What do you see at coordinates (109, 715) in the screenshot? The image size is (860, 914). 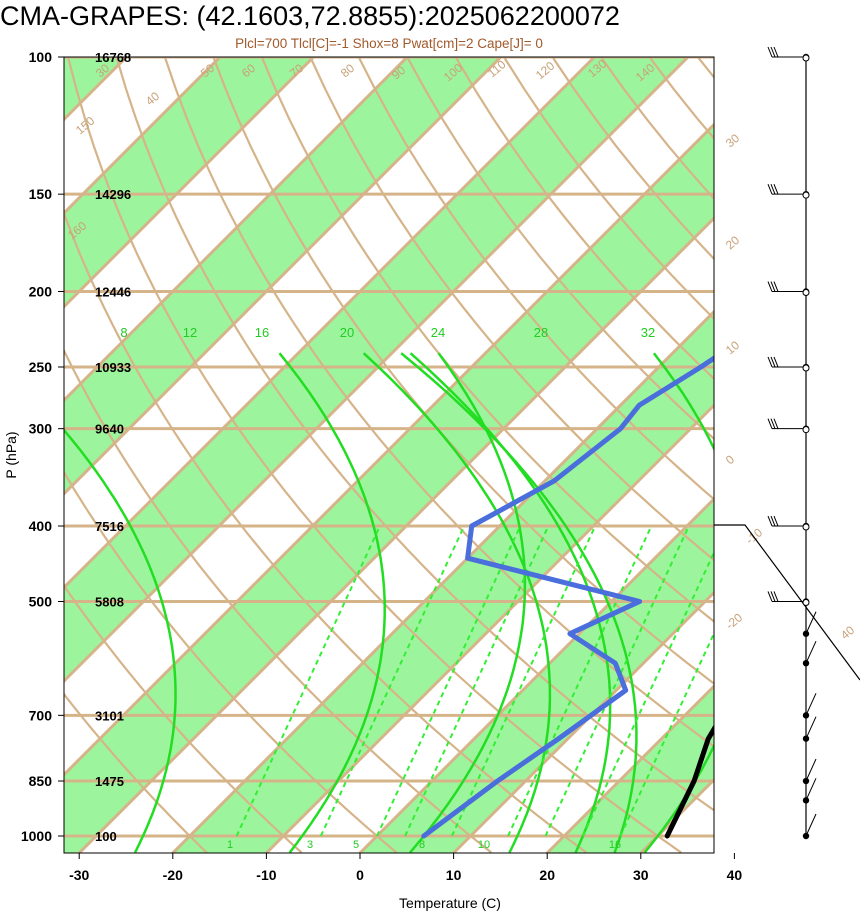 I see `height-label: 3101` at bounding box center [109, 715].